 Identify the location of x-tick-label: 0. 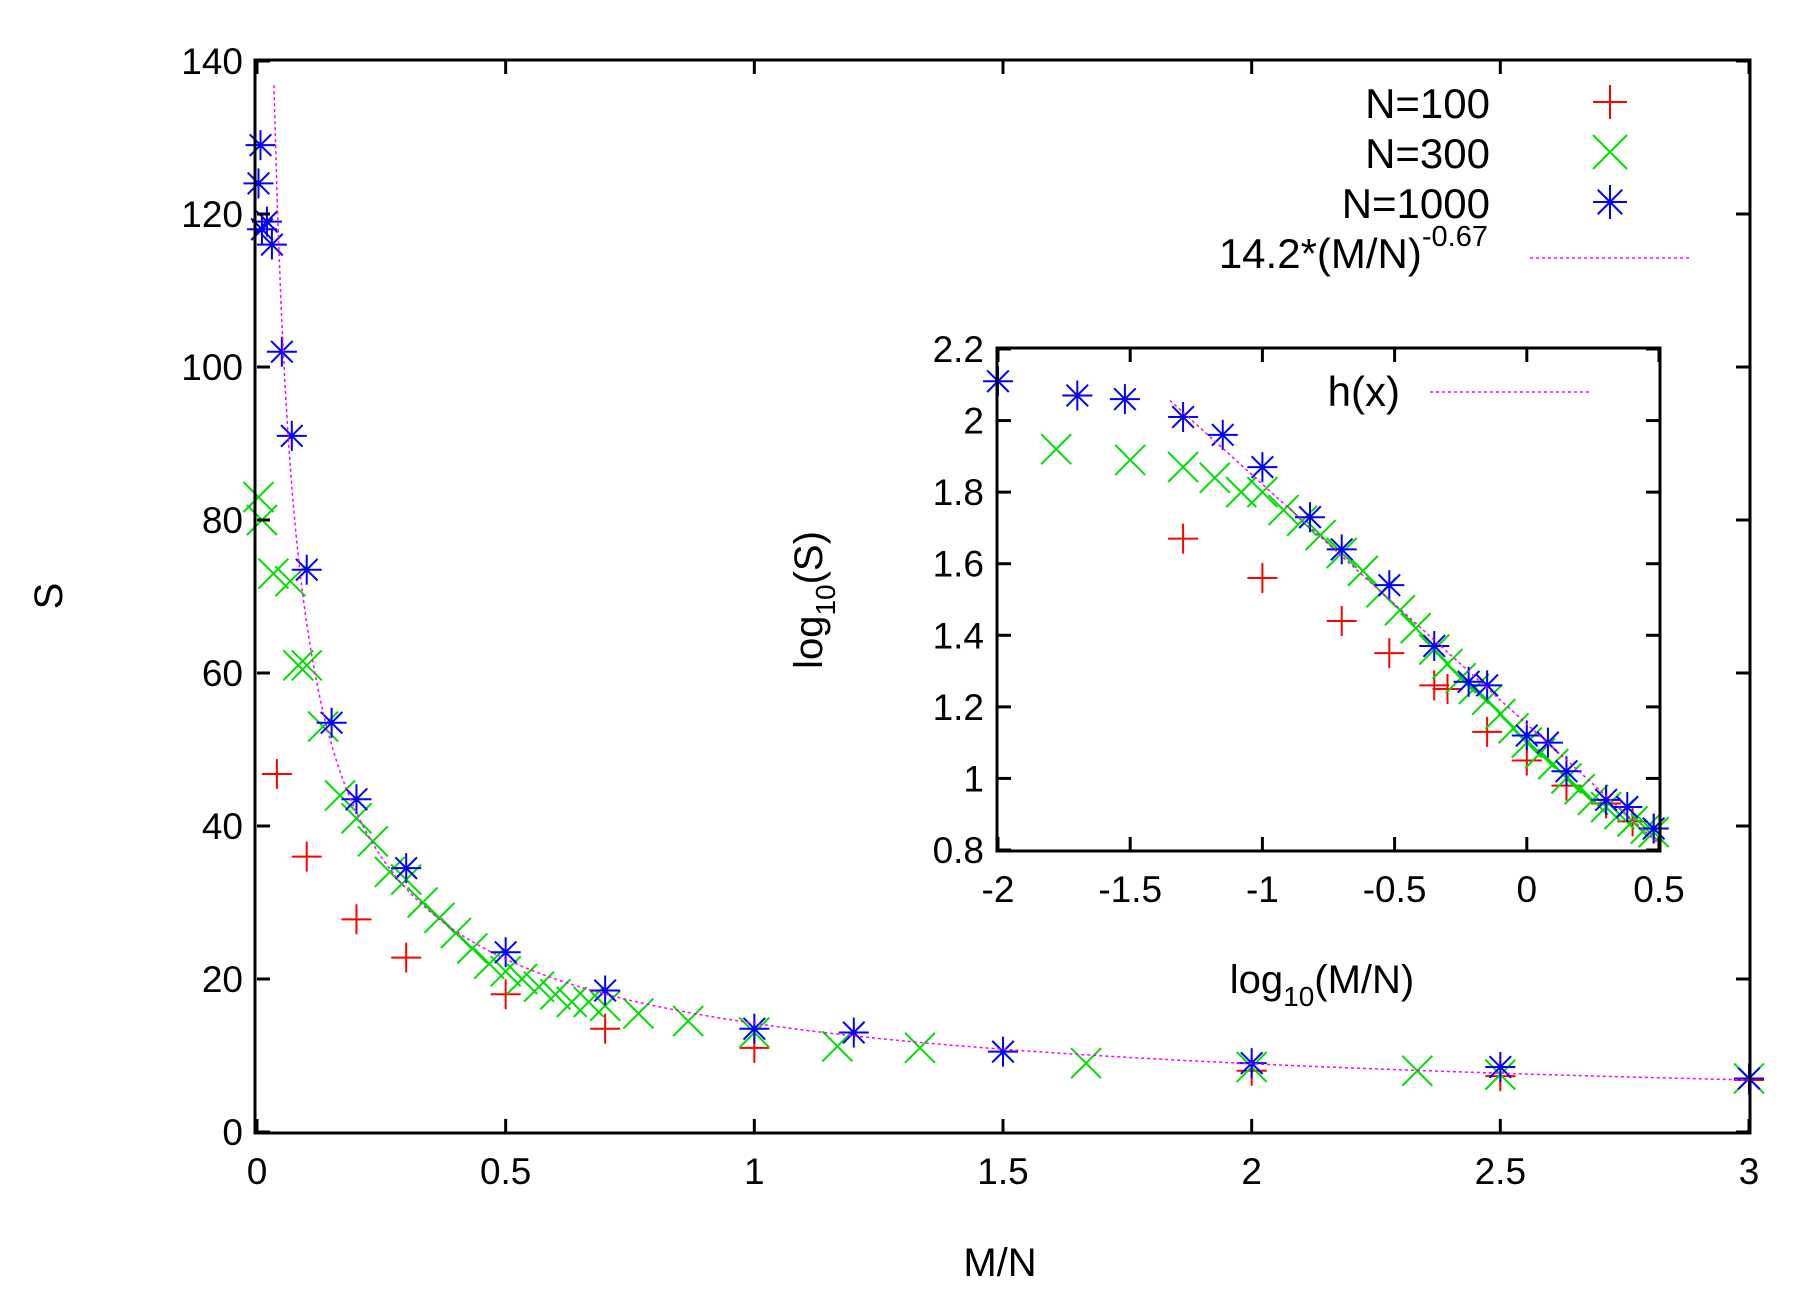
(1527, 889).